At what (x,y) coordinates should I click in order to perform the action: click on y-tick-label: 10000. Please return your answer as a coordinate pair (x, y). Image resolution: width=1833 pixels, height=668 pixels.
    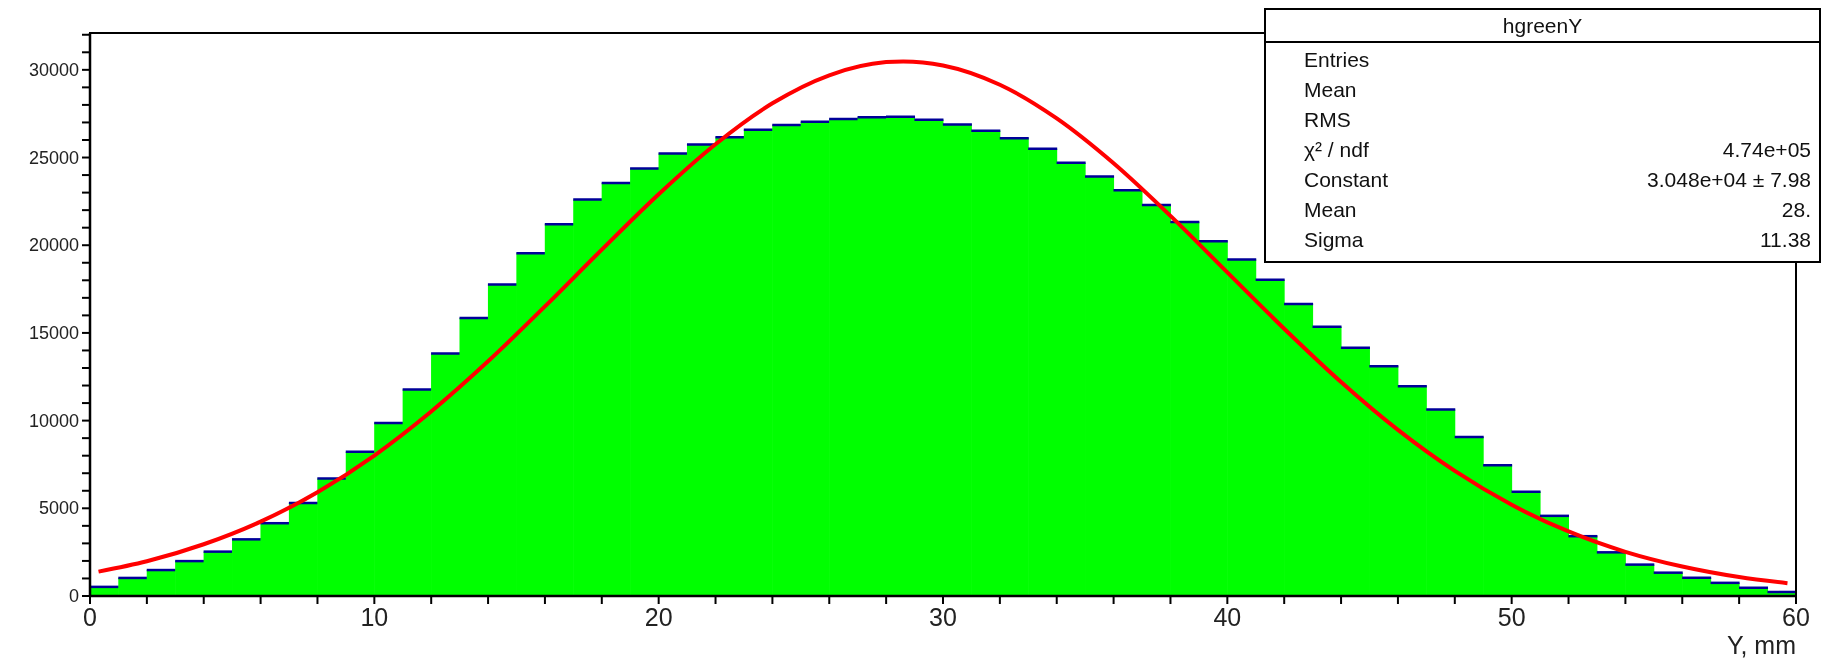
    Looking at the image, I should click on (53, 420).